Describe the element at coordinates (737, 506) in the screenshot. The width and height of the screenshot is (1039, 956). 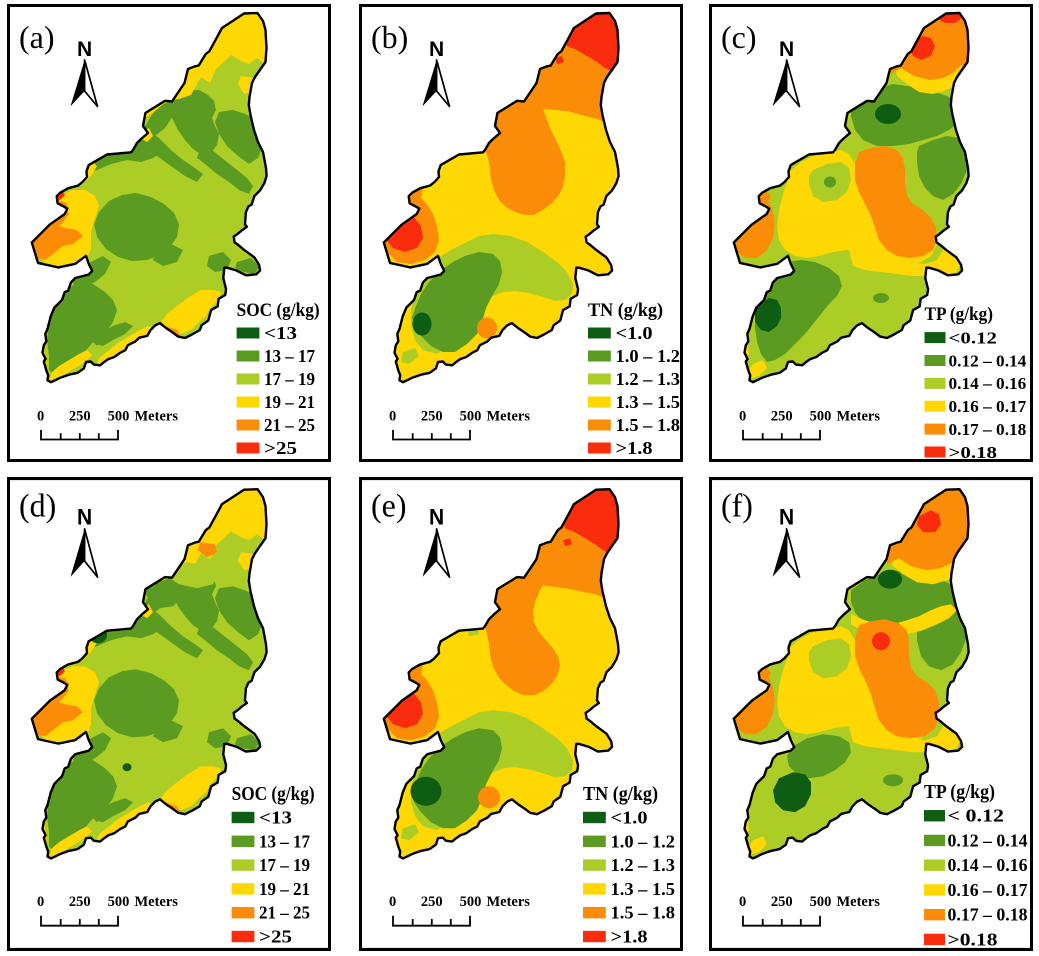
I see `svg-text: (f)` at that location.